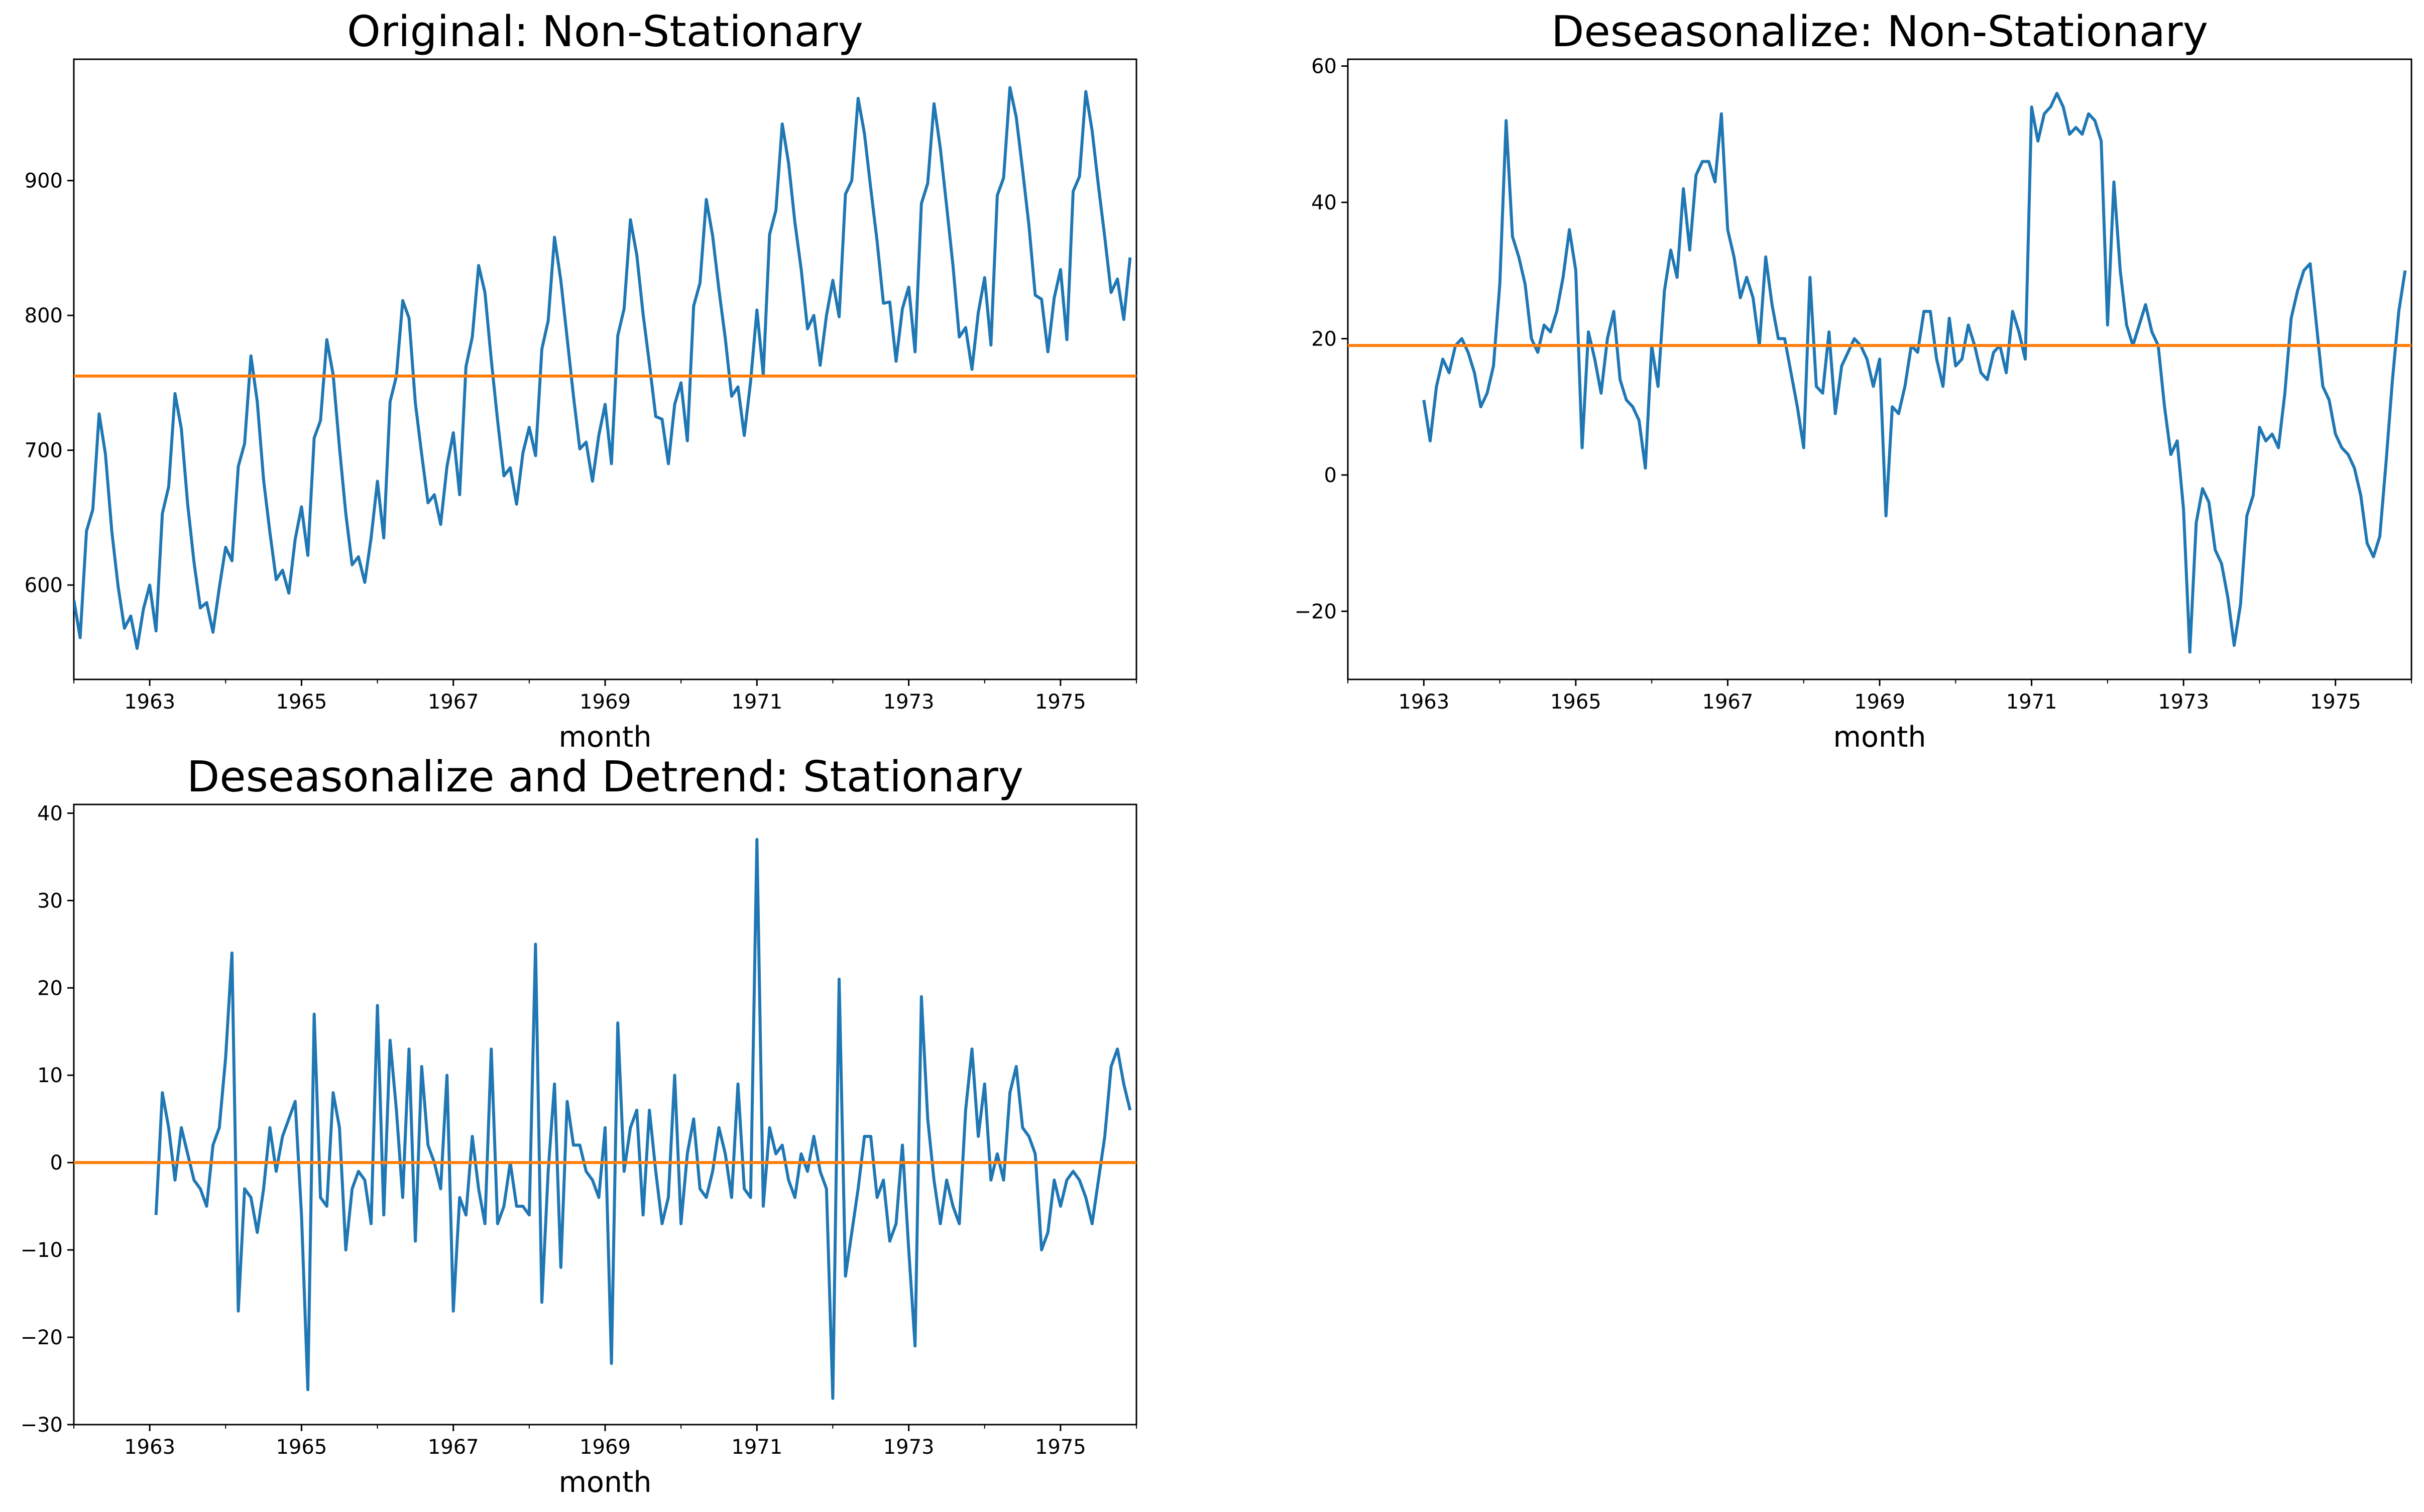 The image size is (2424, 1512). I want to click on panel-title: Original: Non-Stationary, so click(605, 32).